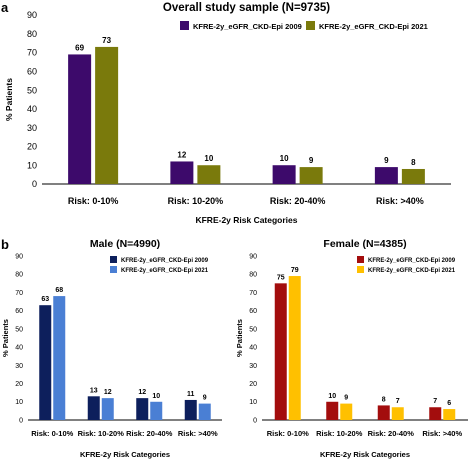  Describe the element at coordinates (5, 7) in the screenshot. I see `panel-label-a: a` at that location.